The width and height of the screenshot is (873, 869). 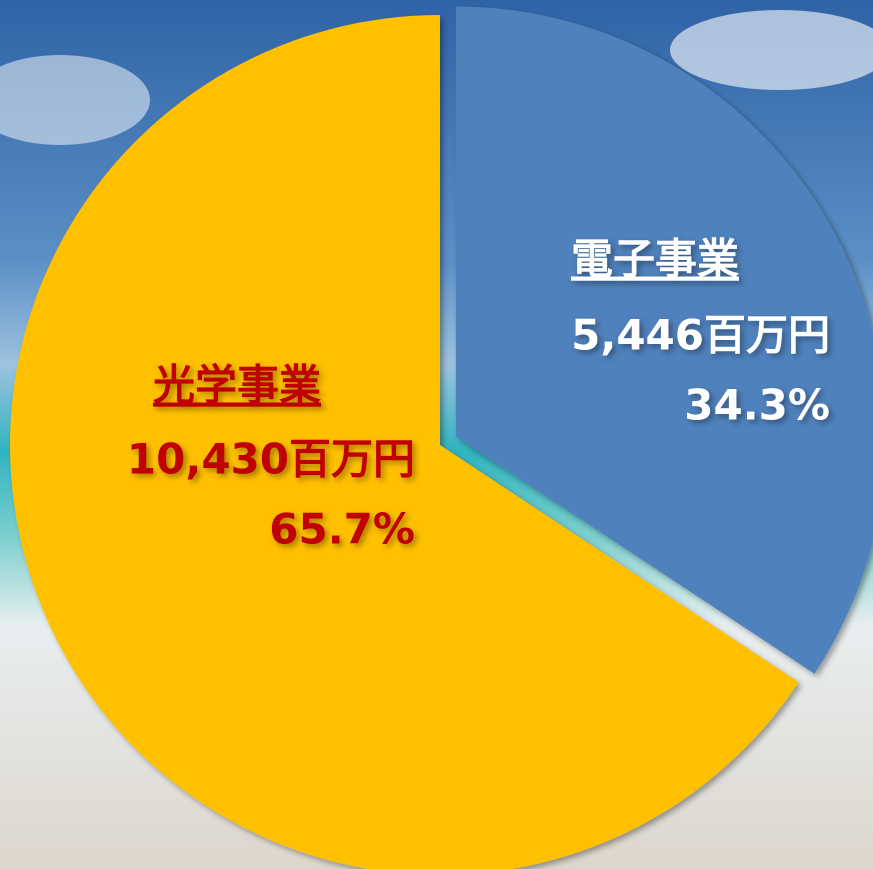 What do you see at coordinates (757, 405) in the screenshot?
I see `slice-percent-label: 34.3%` at bounding box center [757, 405].